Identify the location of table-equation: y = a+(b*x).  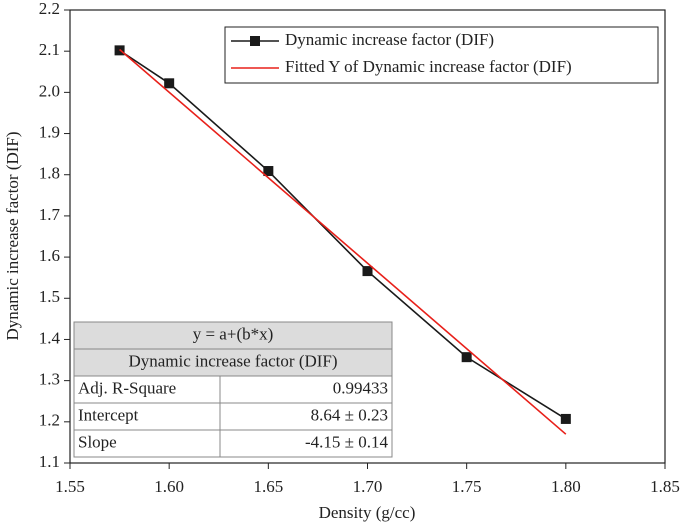
(233, 333).